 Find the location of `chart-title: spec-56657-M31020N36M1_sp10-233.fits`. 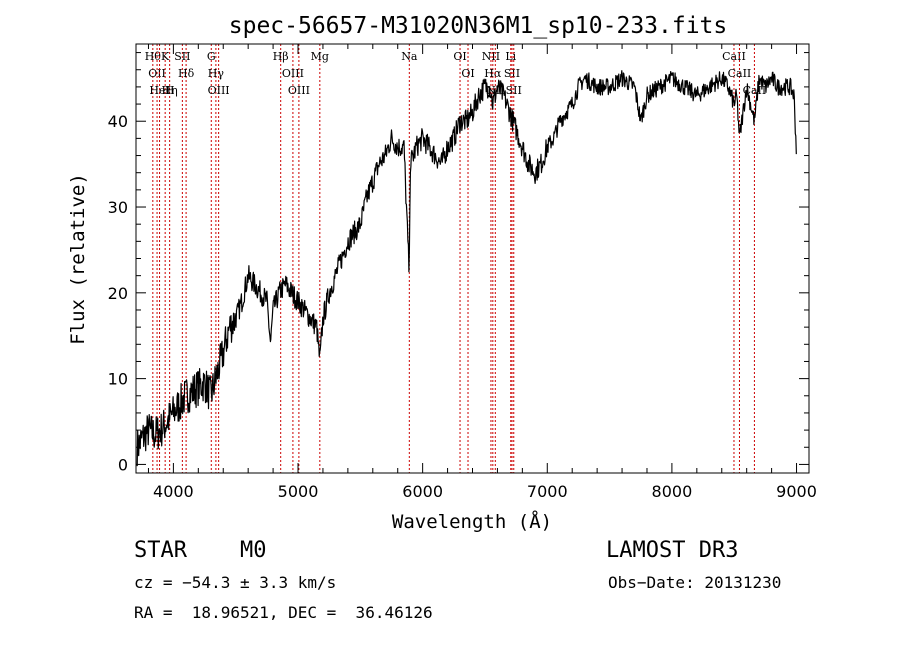

chart-title: spec-56657-M31020N36M1_sp10-233.fits is located at coordinates (478, 26).